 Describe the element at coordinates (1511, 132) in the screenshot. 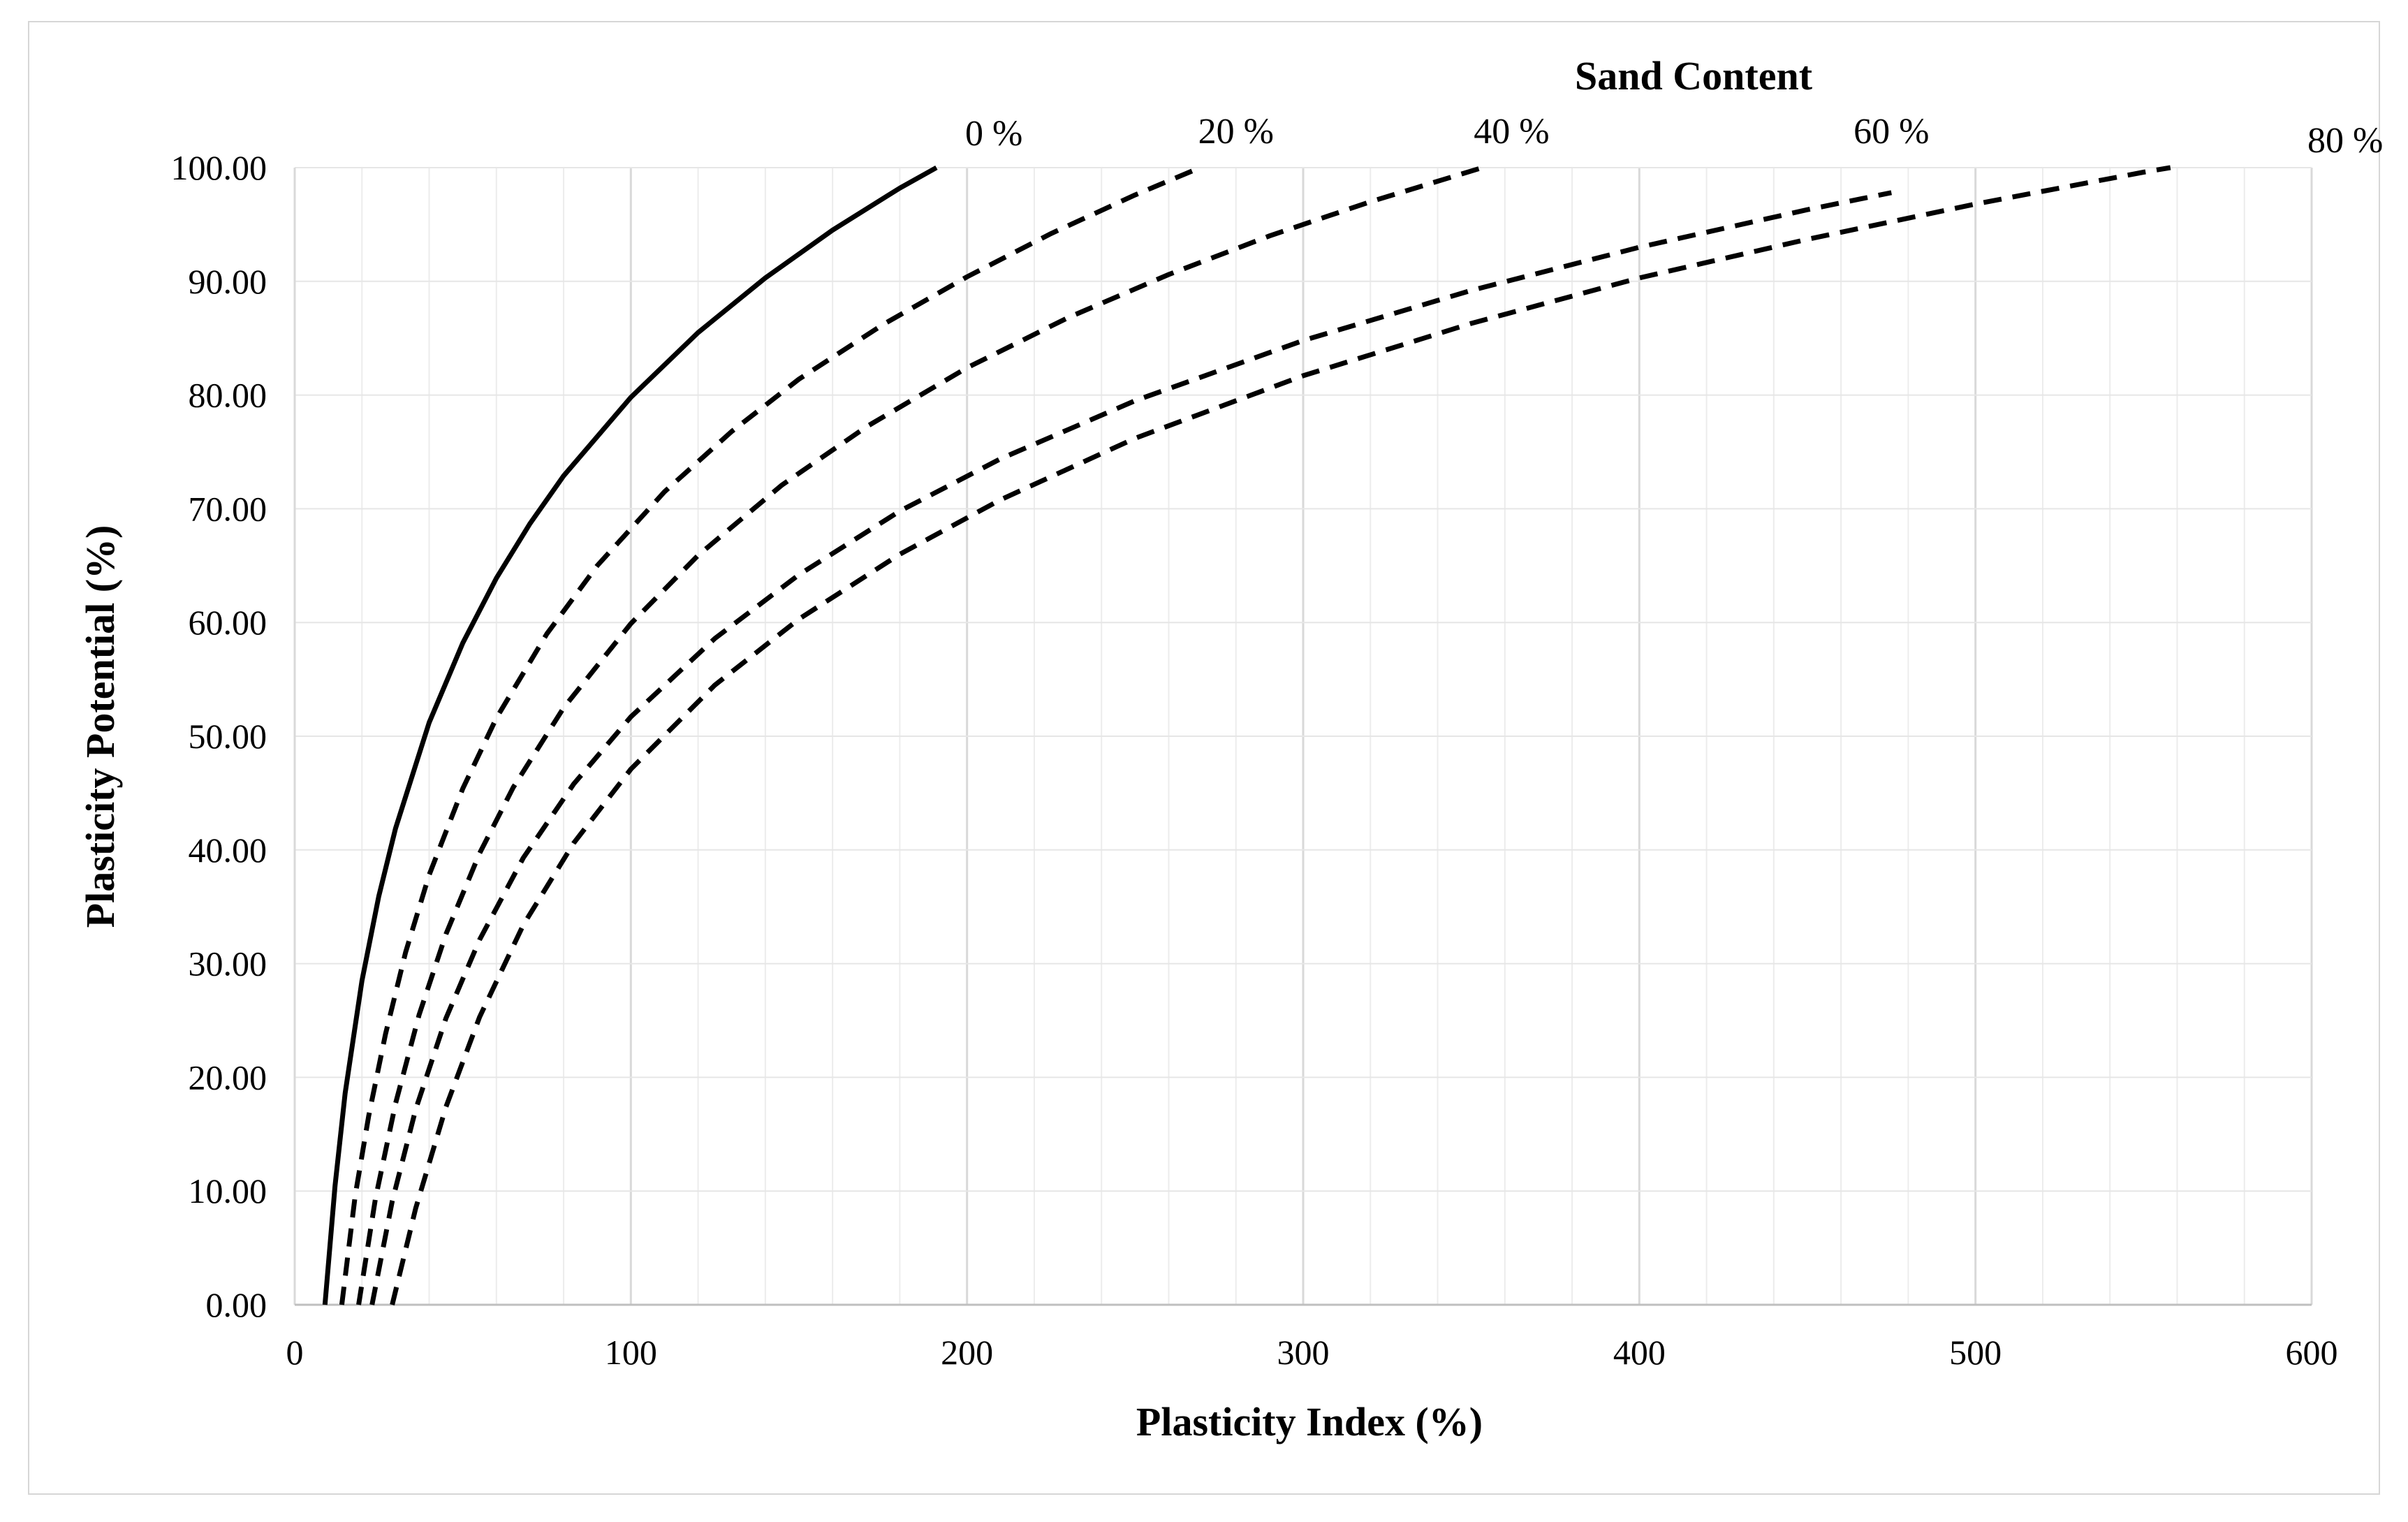

I see `series-label-40-percent: 40 %` at that location.